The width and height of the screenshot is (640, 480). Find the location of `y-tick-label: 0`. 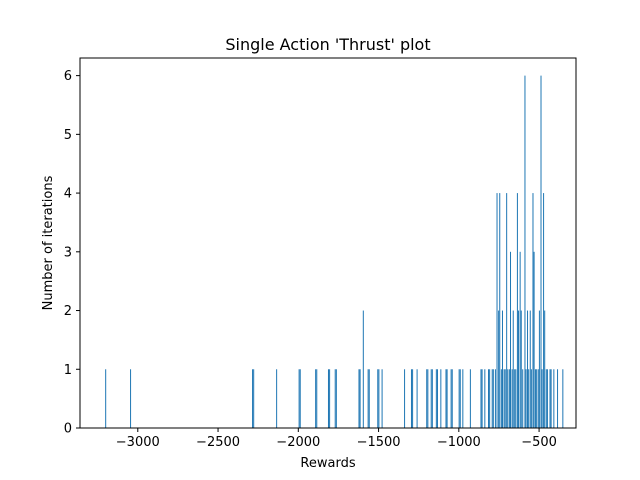

y-tick-label: 0 is located at coordinates (68, 429).